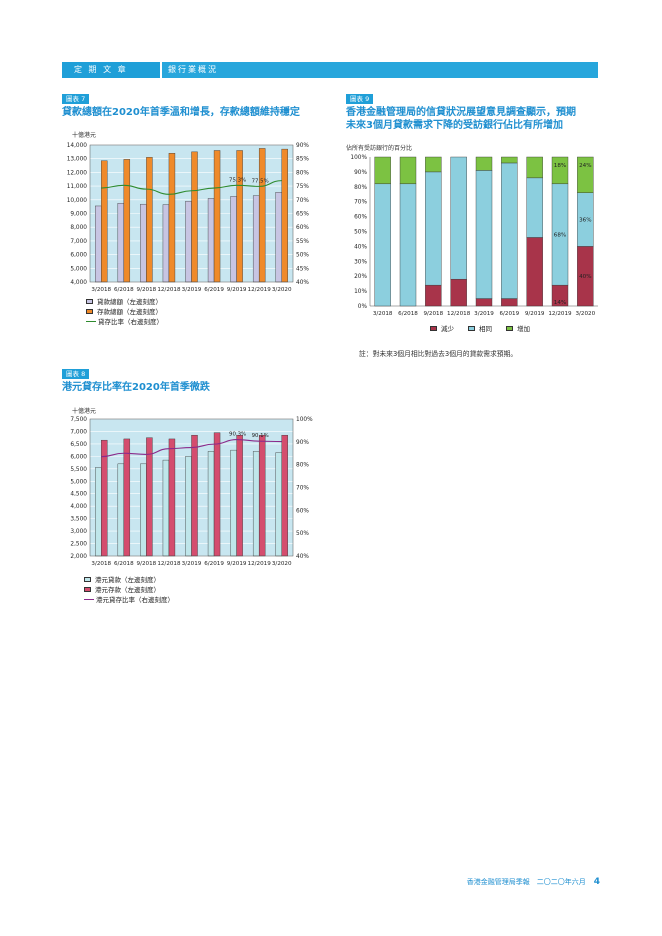 The height and width of the screenshot is (936, 662). I want to click on footer-text: 香港金融管理局季報 二〇二〇年六月, so click(526, 882).